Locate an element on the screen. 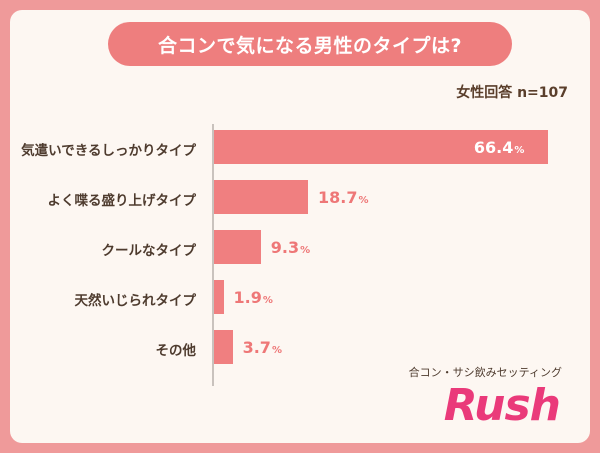  value-label: 66.4% is located at coordinates (499, 147).